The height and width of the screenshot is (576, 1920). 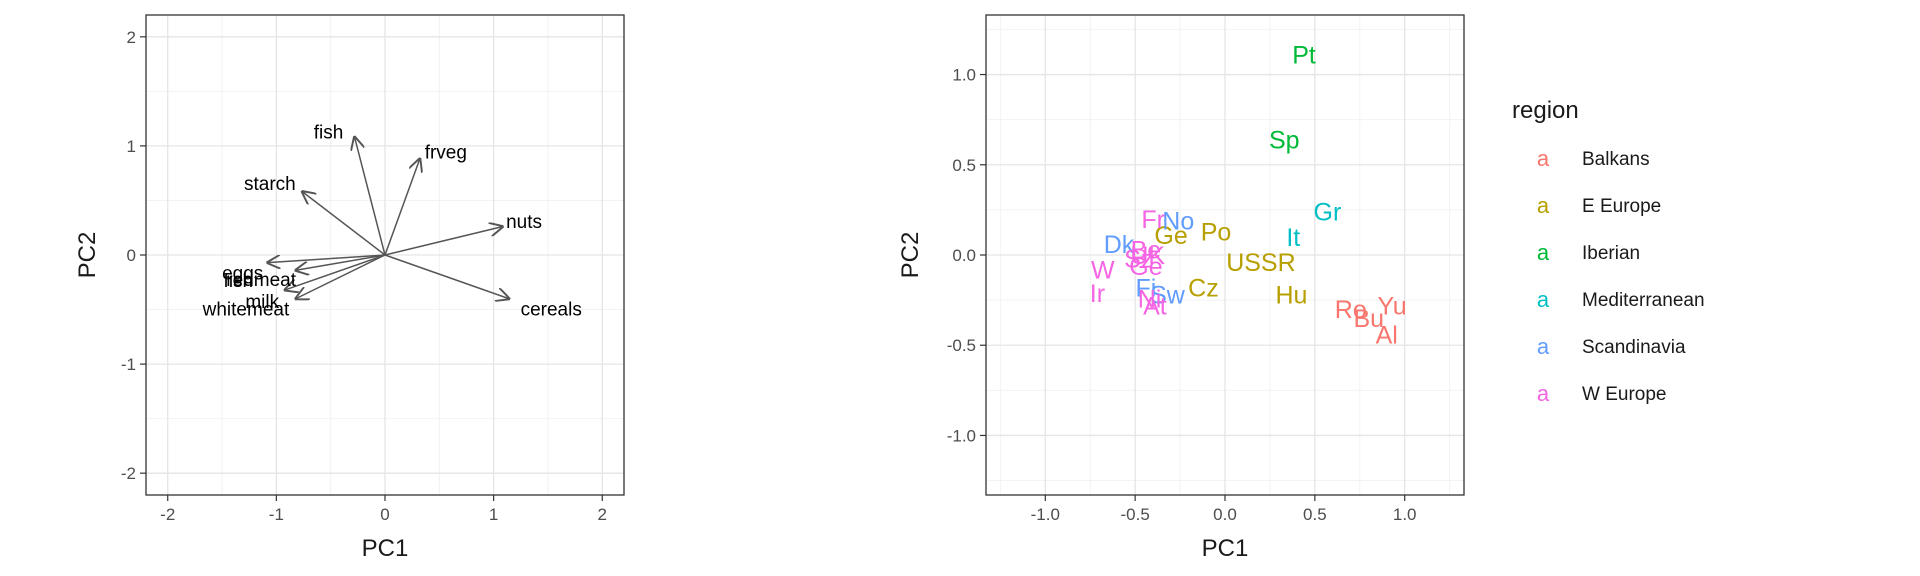 I want to click on left-loading-arrows, so click(x=388, y=217).